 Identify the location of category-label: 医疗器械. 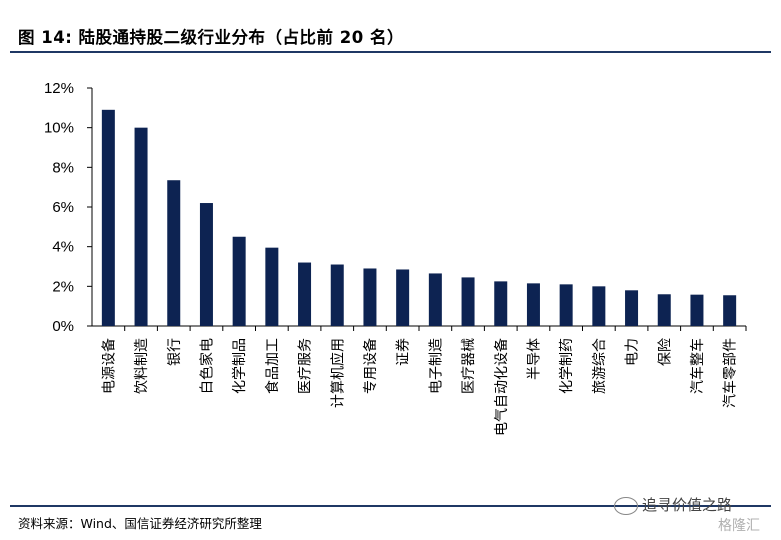
(469, 366).